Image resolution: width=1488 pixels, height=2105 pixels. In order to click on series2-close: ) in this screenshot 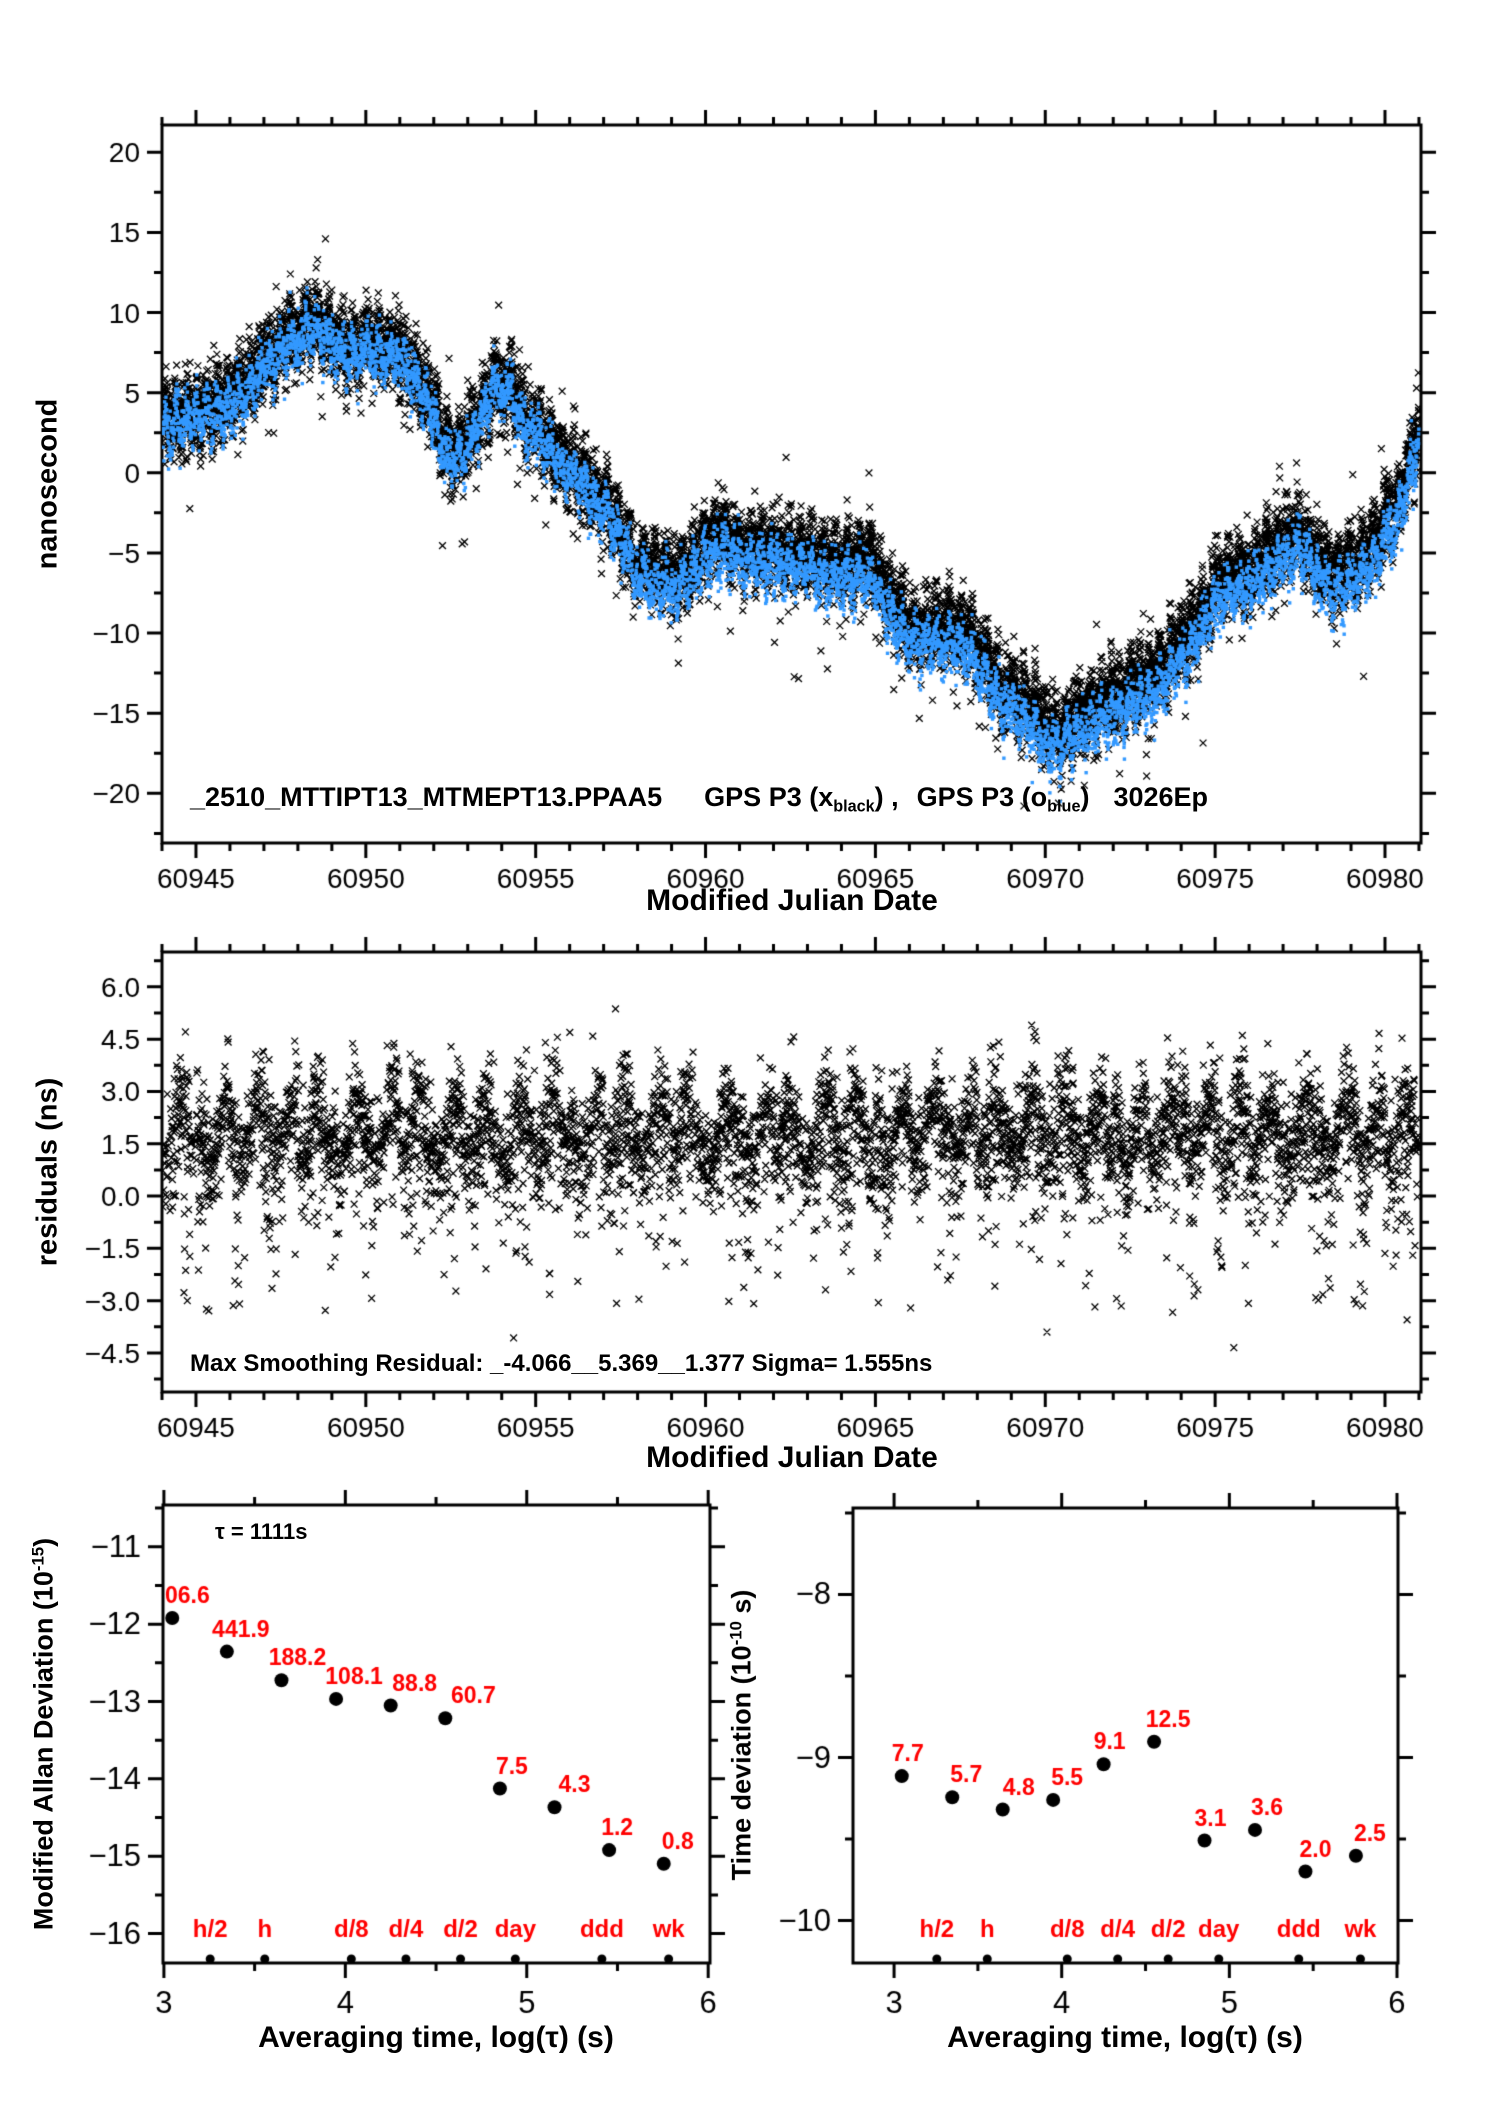, I will do `click(1085, 797)`.